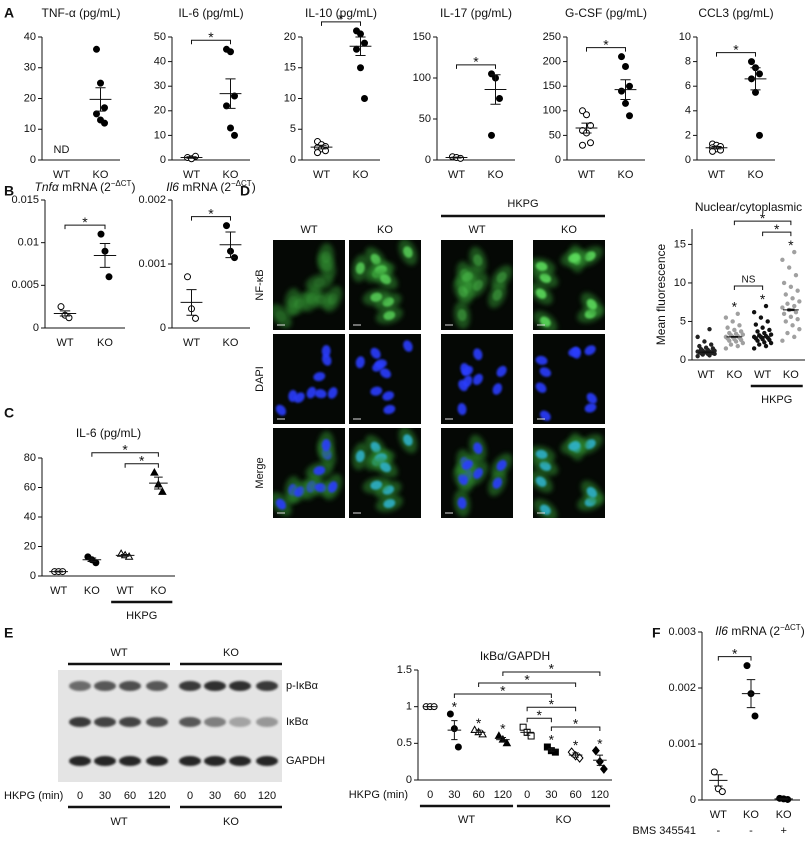 The height and width of the screenshot is (850, 809). What do you see at coordinates (260, 472) in the screenshot?
I see `row-label: Merge` at bounding box center [260, 472].